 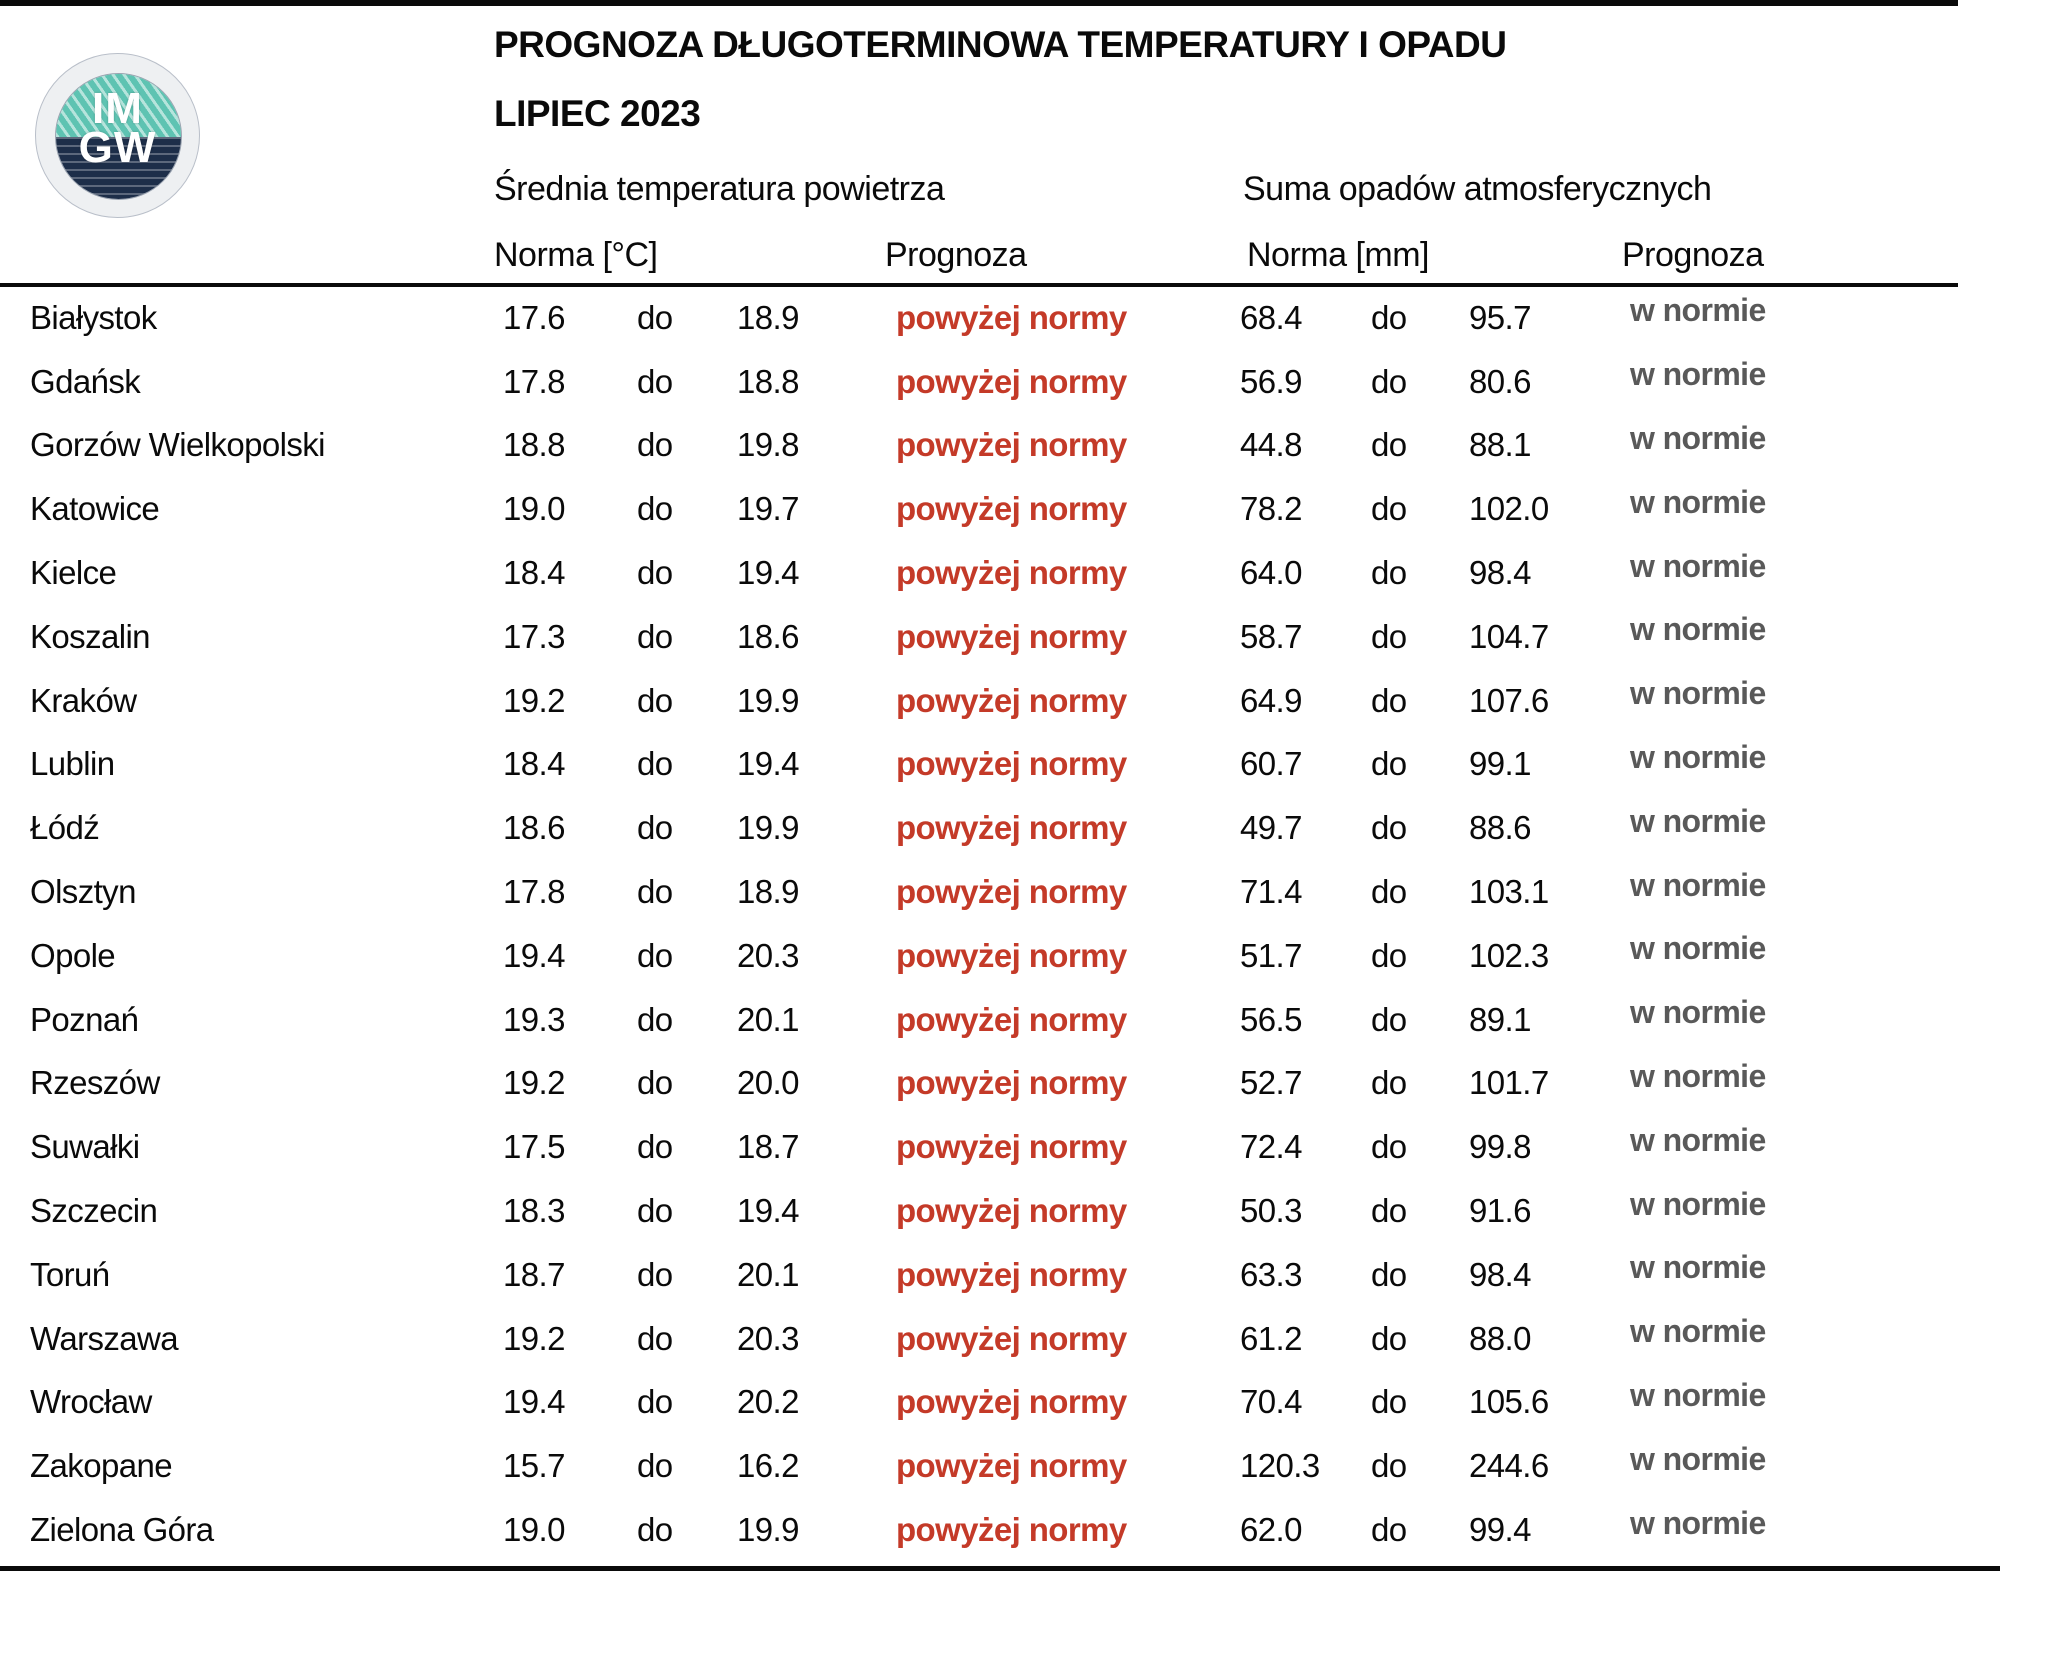 What do you see at coordinates (1500, 1147) in the screenshot?
I see `precip-norm-max: 99.8` at bounding box center [1500, 1147].